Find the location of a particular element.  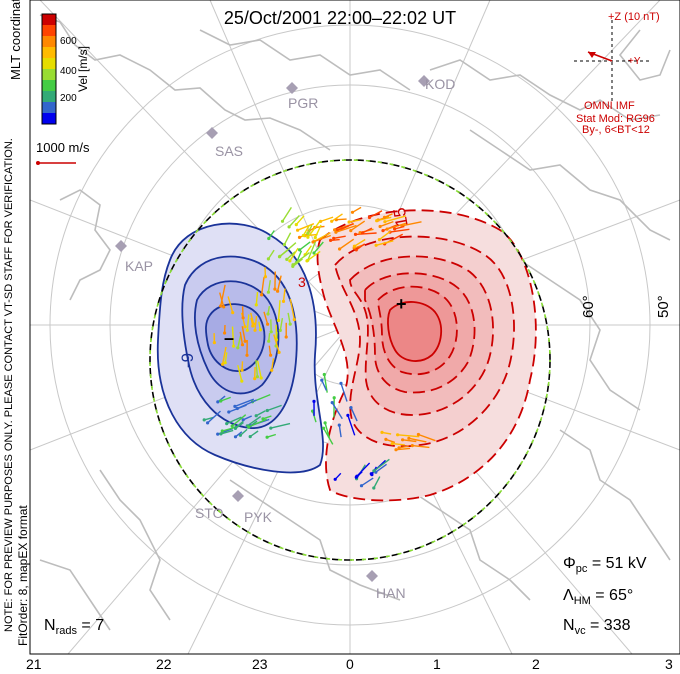

potential-minimum-marker: – is located at coordinates (229, 338).